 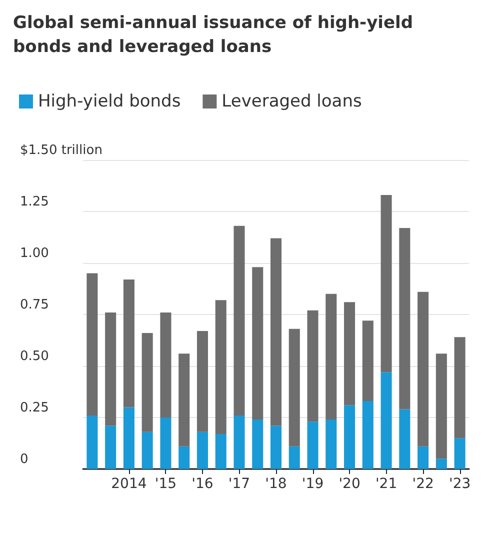 What do you see at coordinates (239, 484) in the screenshot?
I see `x-tick-label: '17` at bounding box center [239, 484].